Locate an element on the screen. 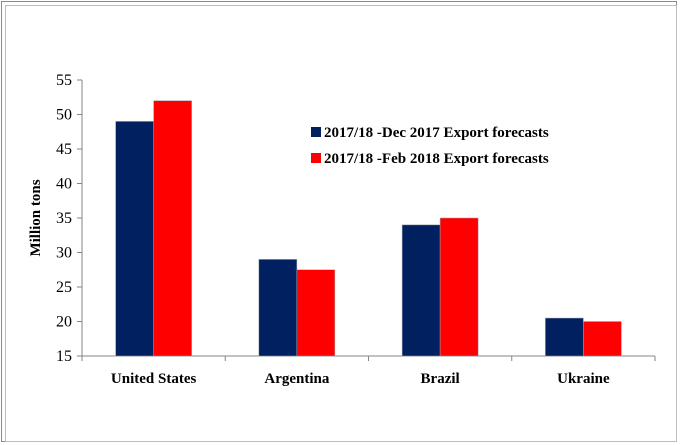  x-tick-label: Brazil is located at coordinates (440, 379).